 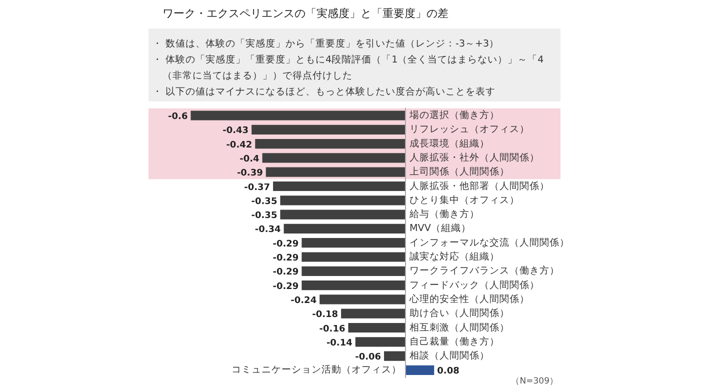 I want to click on data-label: -0.37, so click(x=257, y=187).